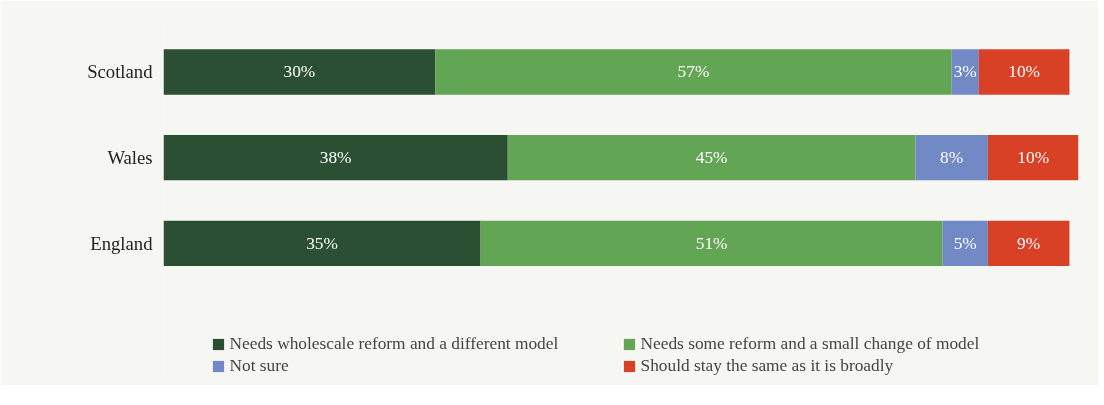  I want to click on legend-label: Should stay the same as it is broadly, so click(767, 366).